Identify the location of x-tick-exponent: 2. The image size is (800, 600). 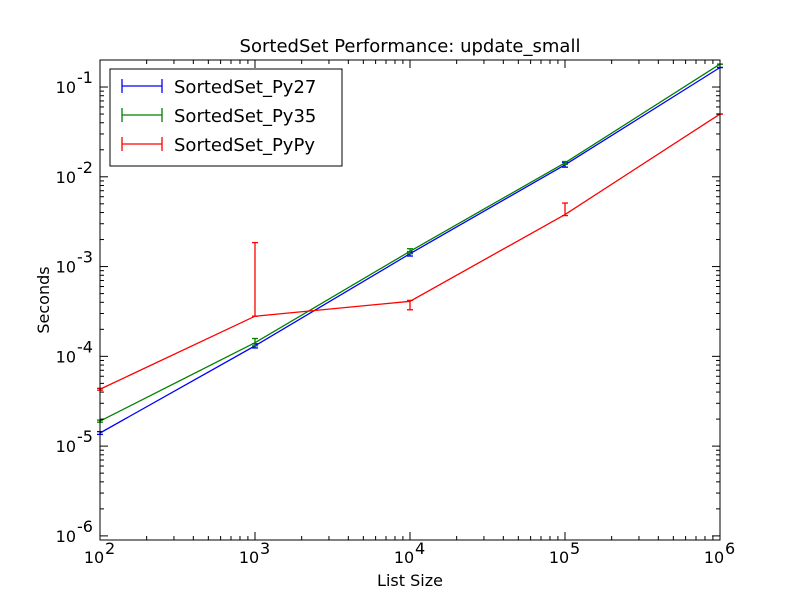
(110, 548).